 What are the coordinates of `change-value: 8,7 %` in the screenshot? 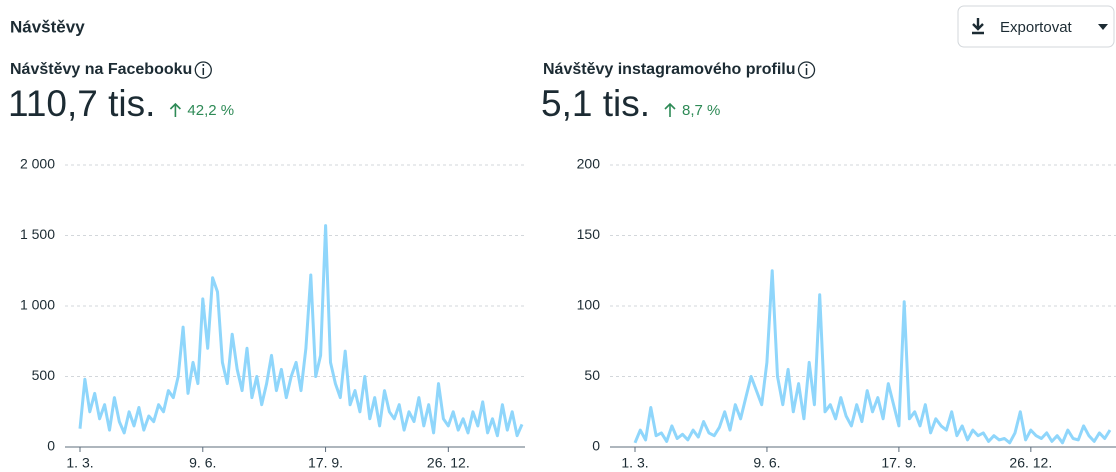 It's located at (701, 110).